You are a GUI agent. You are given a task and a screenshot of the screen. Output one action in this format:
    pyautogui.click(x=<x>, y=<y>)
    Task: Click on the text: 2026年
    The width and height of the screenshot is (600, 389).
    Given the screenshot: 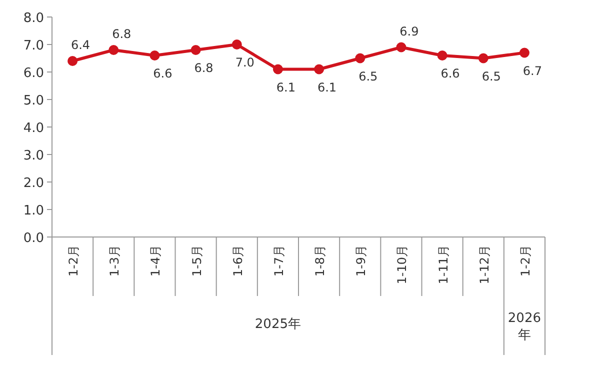 What is the action you would take?
    pyautogui.click(x=525, y=327)
    